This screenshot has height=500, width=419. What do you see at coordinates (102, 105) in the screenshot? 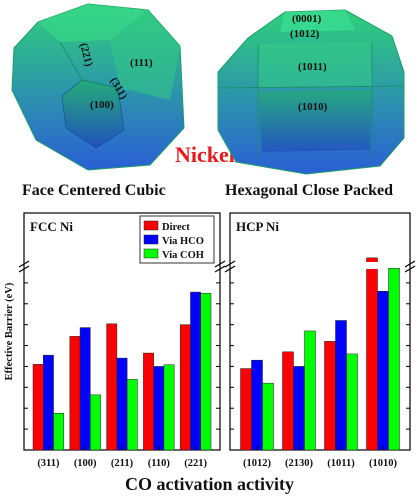
I see `fcc-facet-100: (100)` at bounding box center [102, 105].